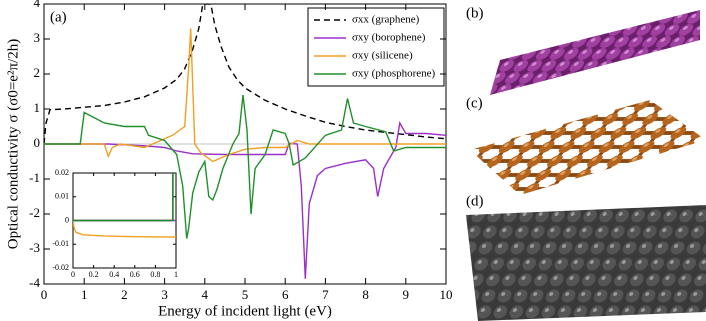 This screenshot has height=321, width=706. I want to click on x-tick-label: 6, so click(285, 294).